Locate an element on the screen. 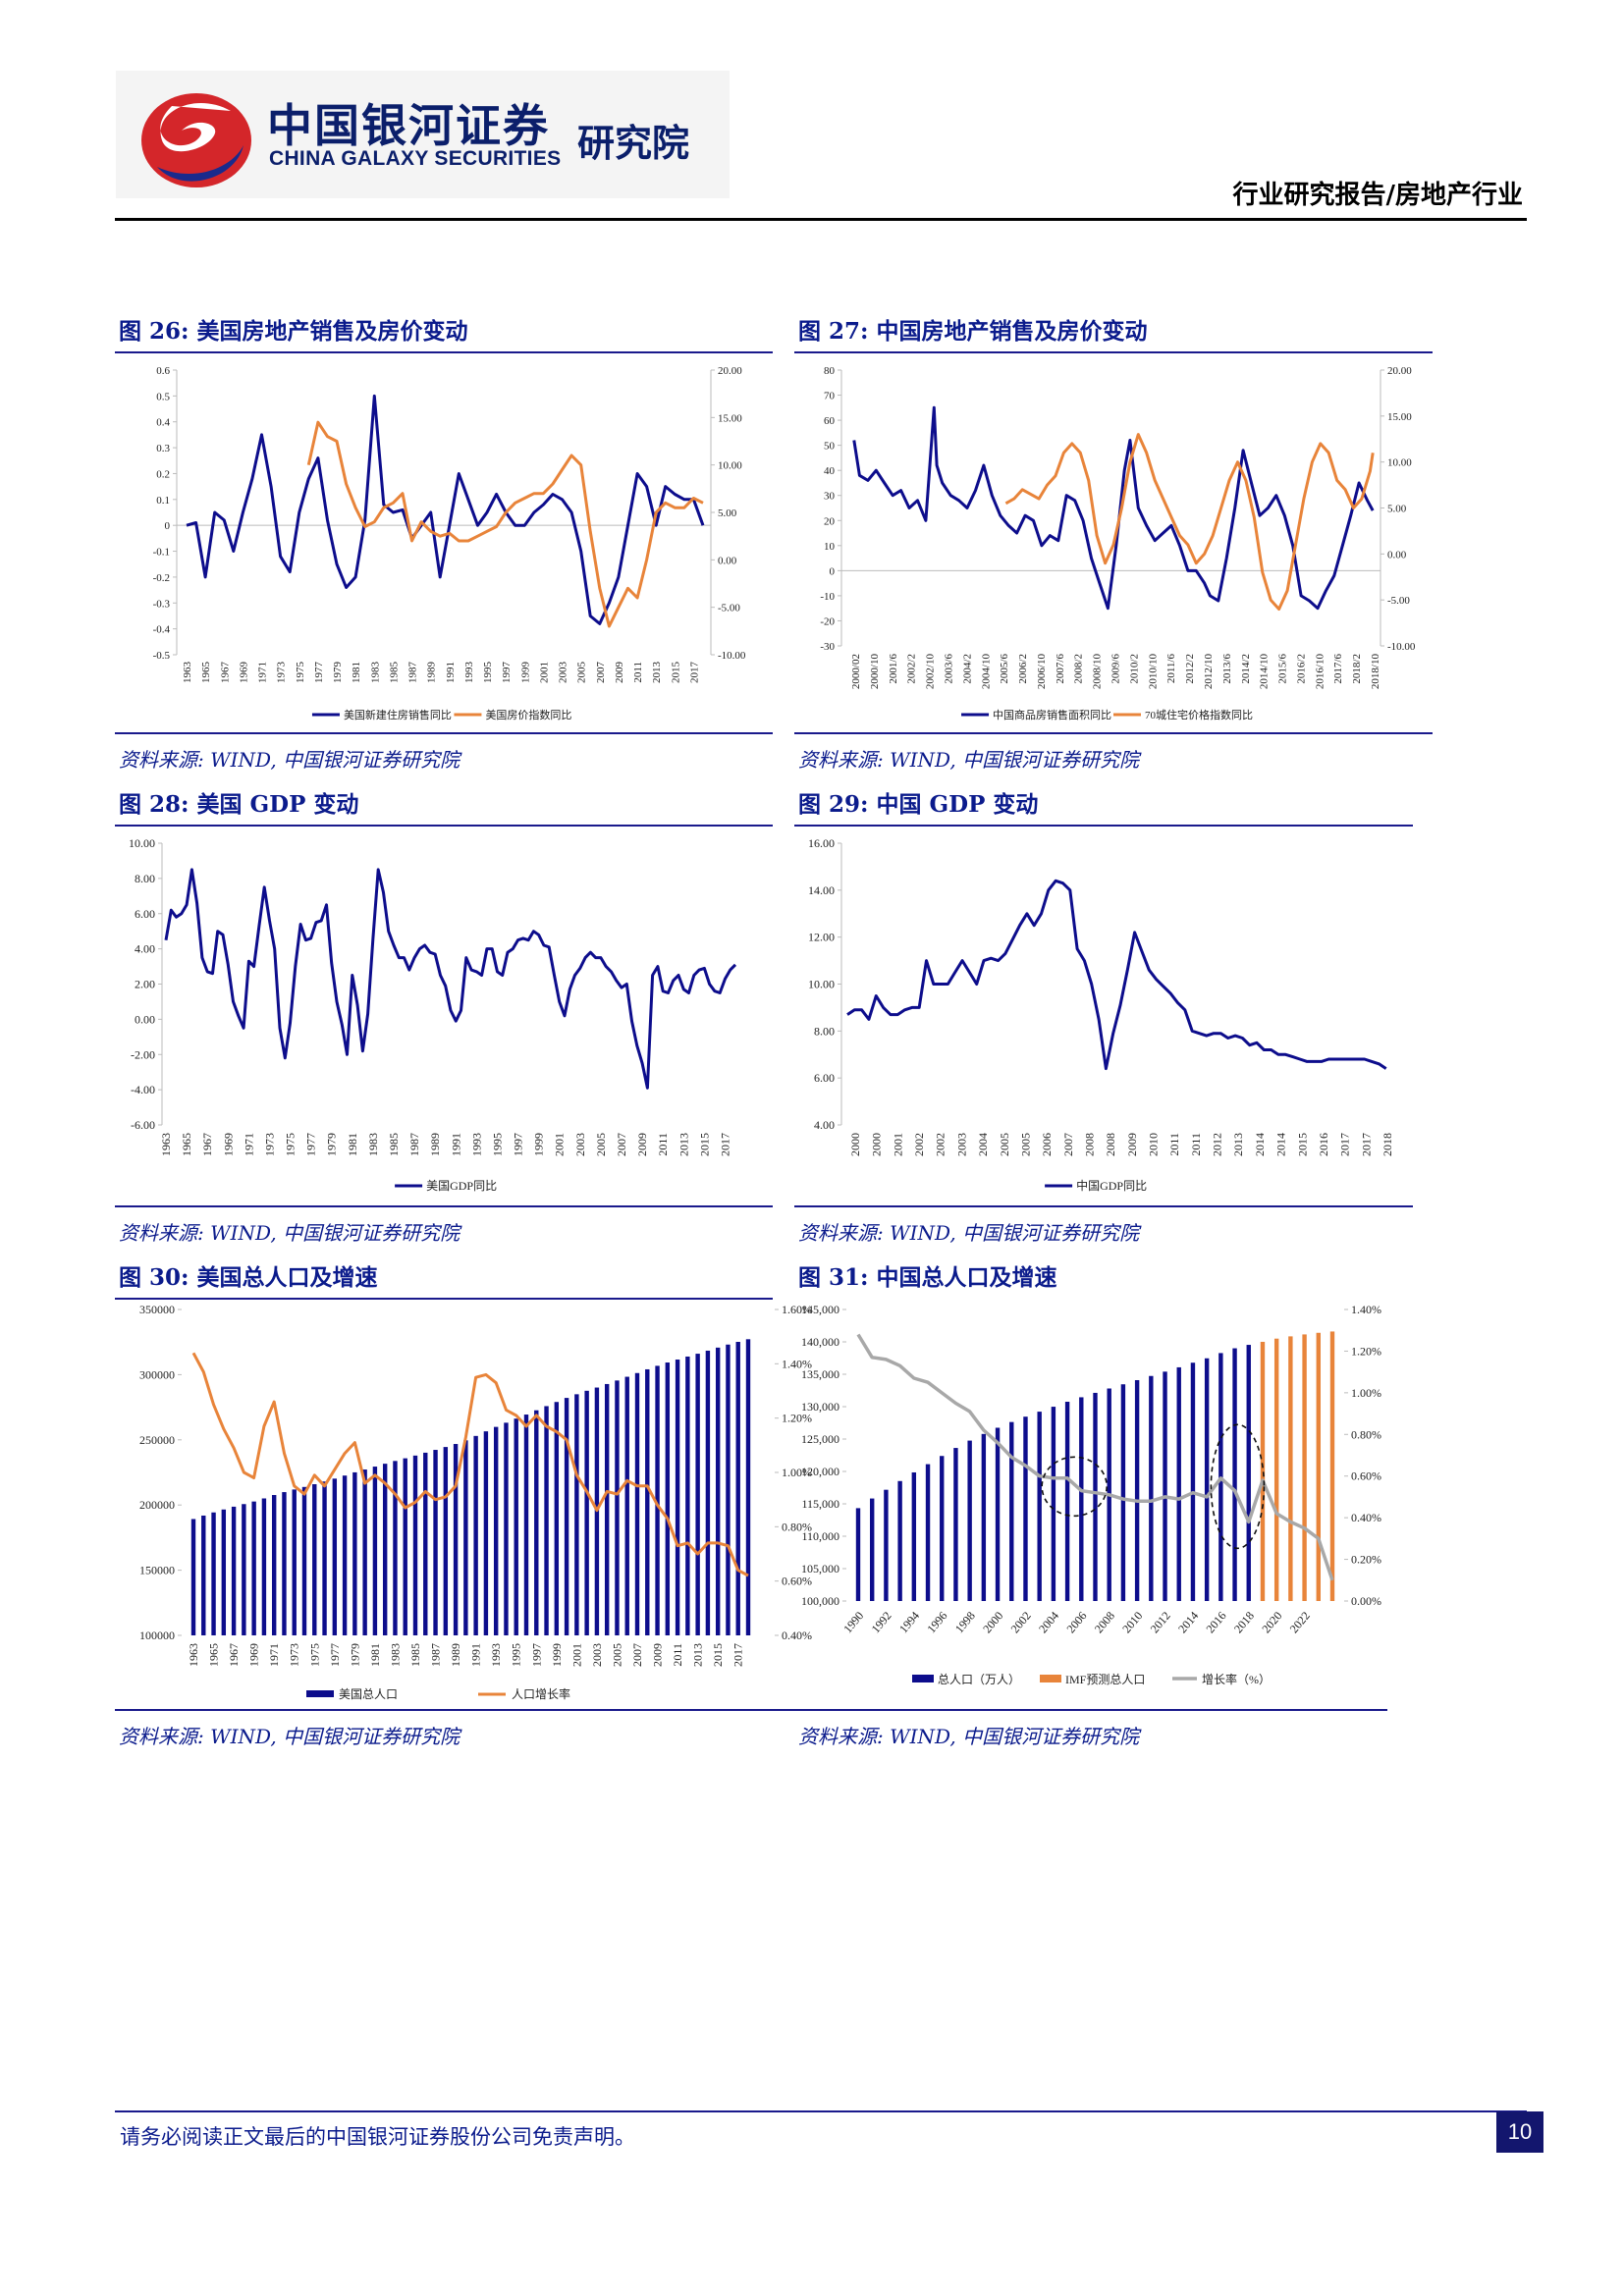 The image size is (1624, 2296). x-tick-label: 1993 is located at coordinates (476, 1144).